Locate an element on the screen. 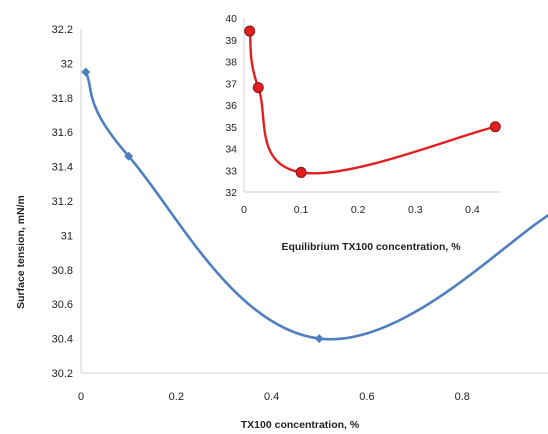  i-y-tick-label: 36 is located at coordinates (231, 106).